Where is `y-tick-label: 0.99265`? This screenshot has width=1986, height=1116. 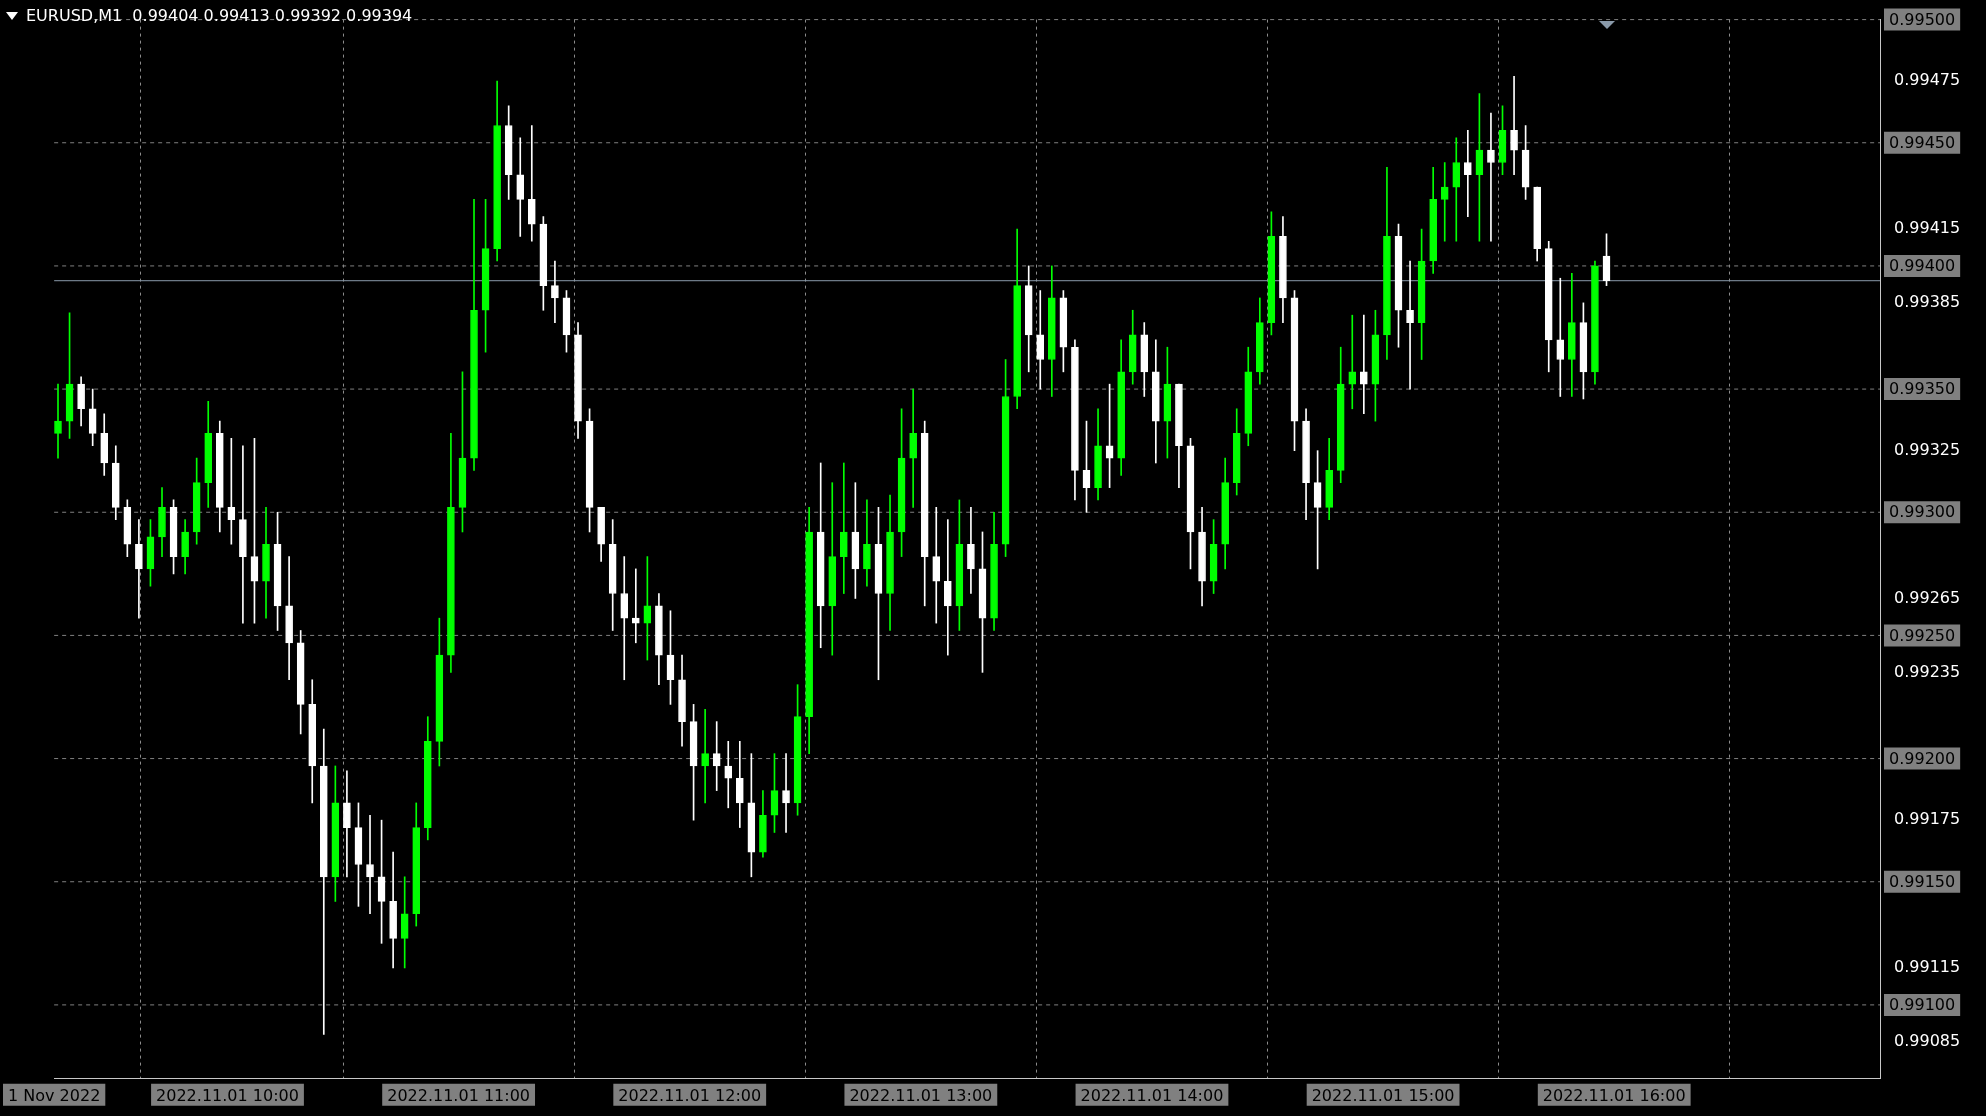 y-tick-label: 0.99265 is located at coordinates (1927, 597).